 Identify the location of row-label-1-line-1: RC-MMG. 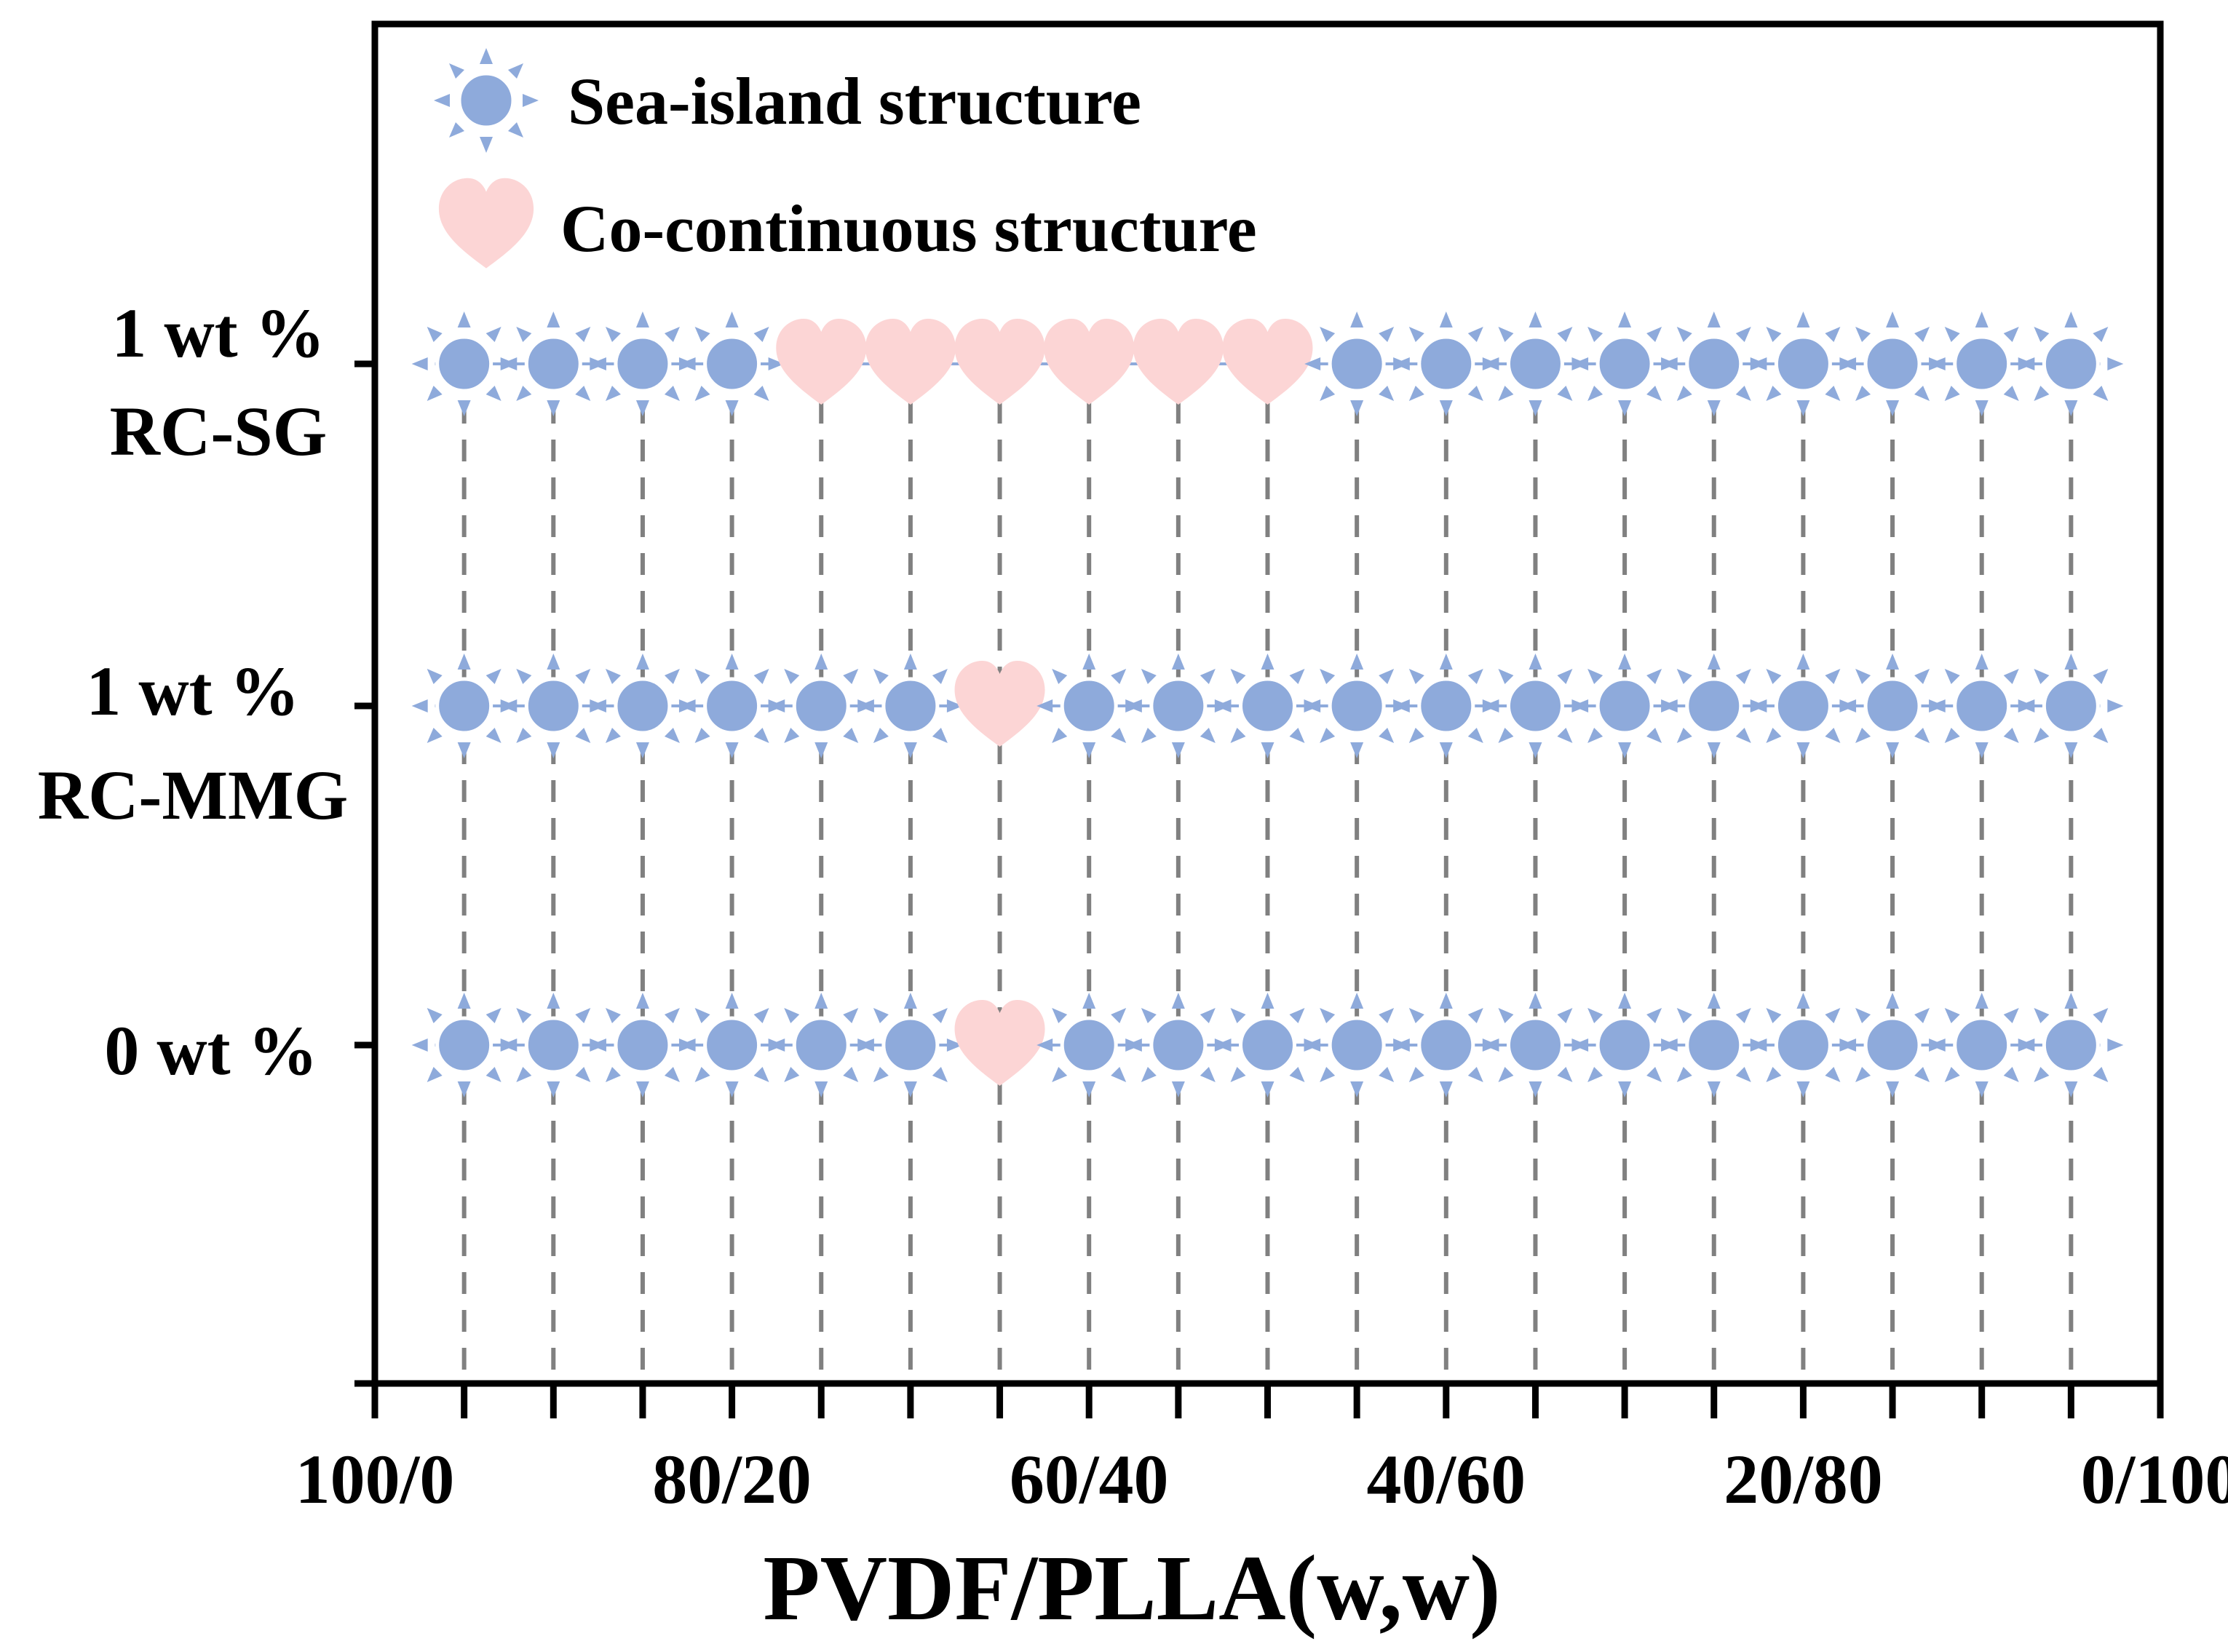
(193, 795).